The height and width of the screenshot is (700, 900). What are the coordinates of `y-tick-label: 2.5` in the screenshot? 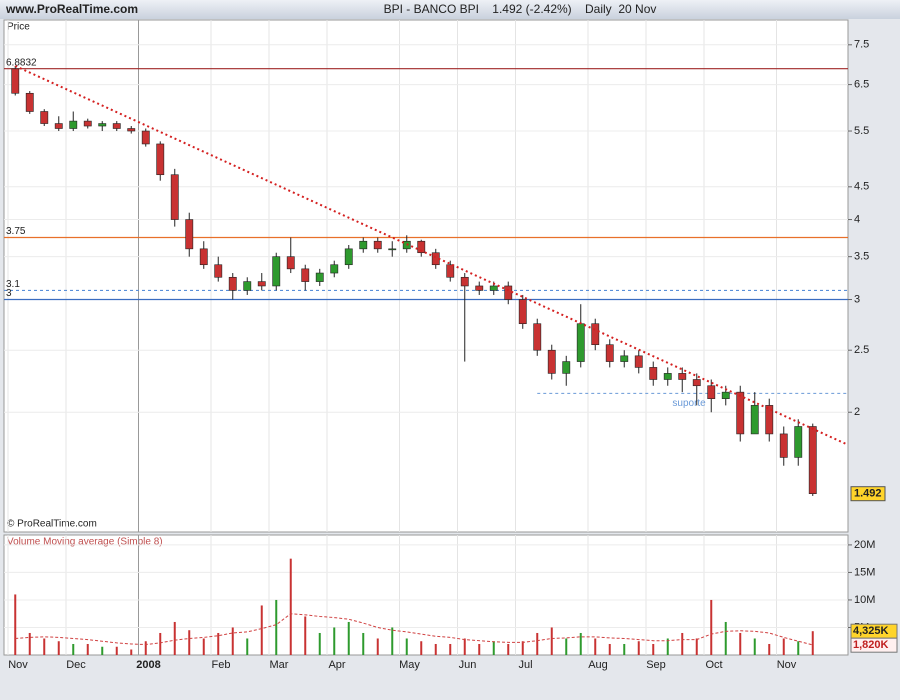 It's located at (861, 350).